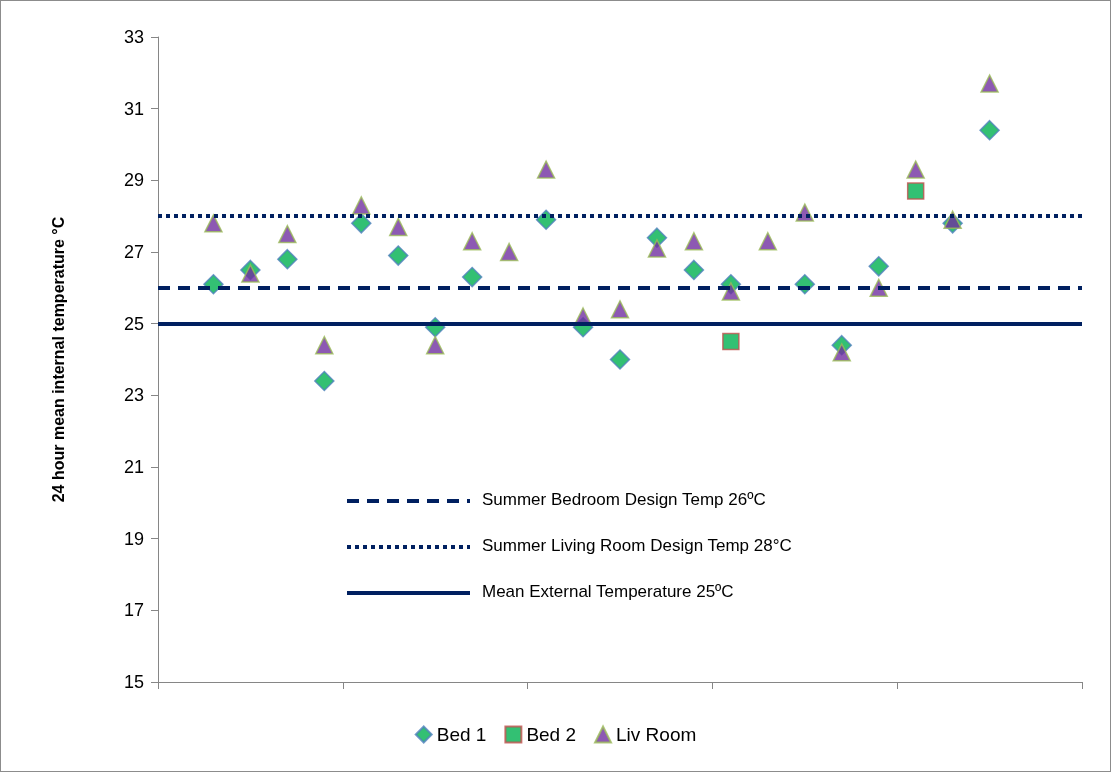 The width and height of the screenshot is (1111, 772). Describe the element at coordinates (608, 591) in the screenshot. I see `legend-label: Mean External Temperature 25ºC` at that location.